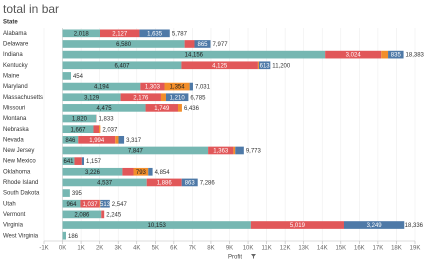 This screenshot has width=431, height=270. What do you see at coordinates (16, 130) in the screenshot?
I see `y-tick-label: Nebraska` at bounding box center [16, 130].